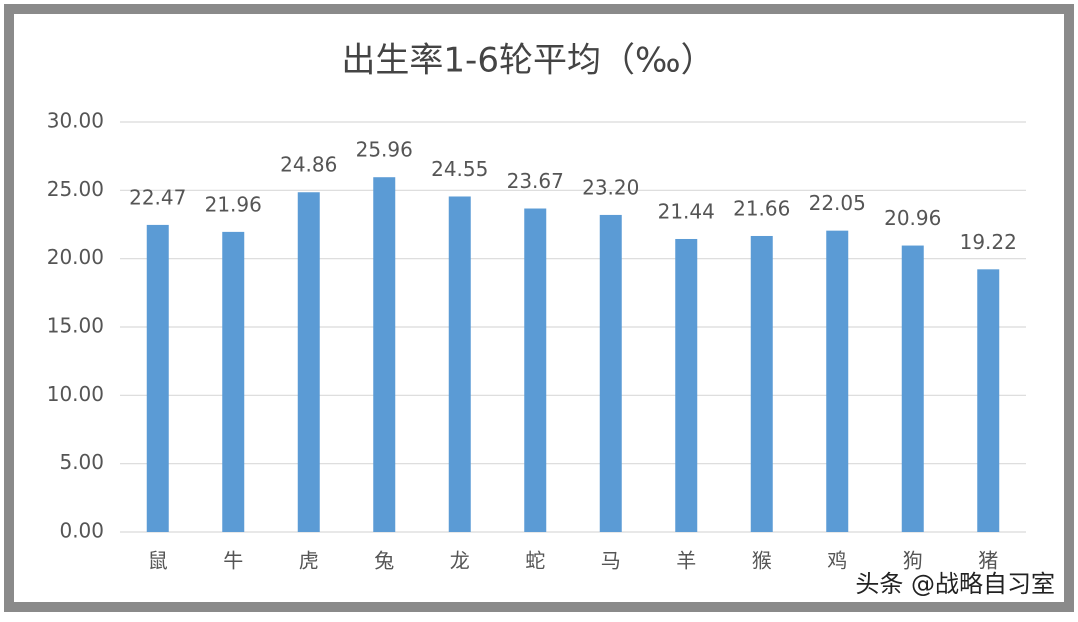 Image resolution: width=1078 pixels, height=622 pixels. I want to click on x-tick-label: 马, so click(611, 561).